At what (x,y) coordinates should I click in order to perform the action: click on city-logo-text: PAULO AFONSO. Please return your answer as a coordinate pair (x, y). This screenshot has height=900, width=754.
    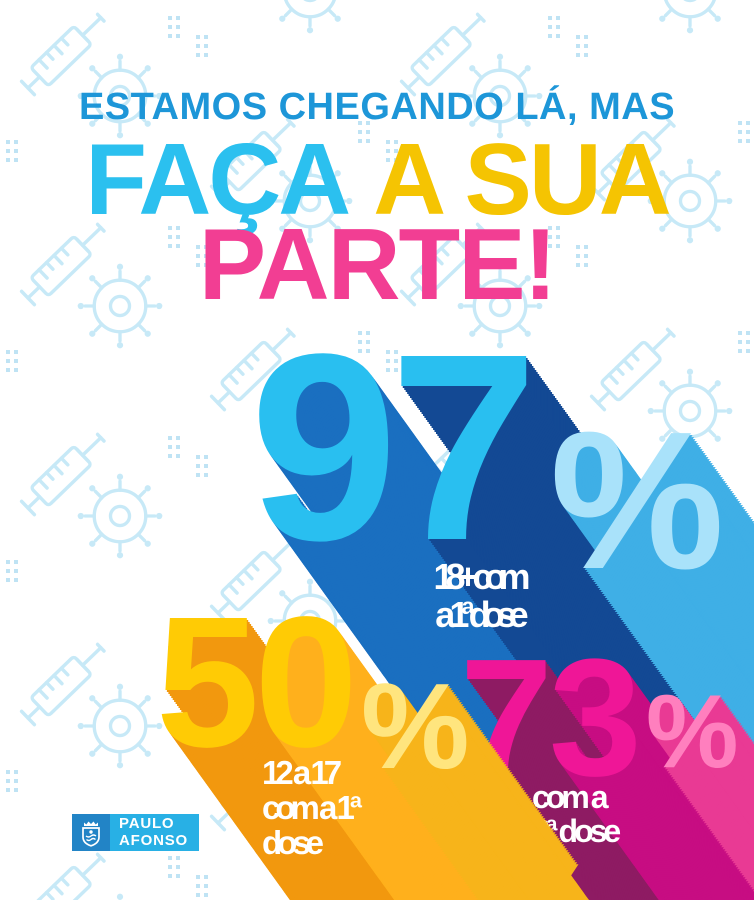
    Looking at the image, I should click on (154, 832).